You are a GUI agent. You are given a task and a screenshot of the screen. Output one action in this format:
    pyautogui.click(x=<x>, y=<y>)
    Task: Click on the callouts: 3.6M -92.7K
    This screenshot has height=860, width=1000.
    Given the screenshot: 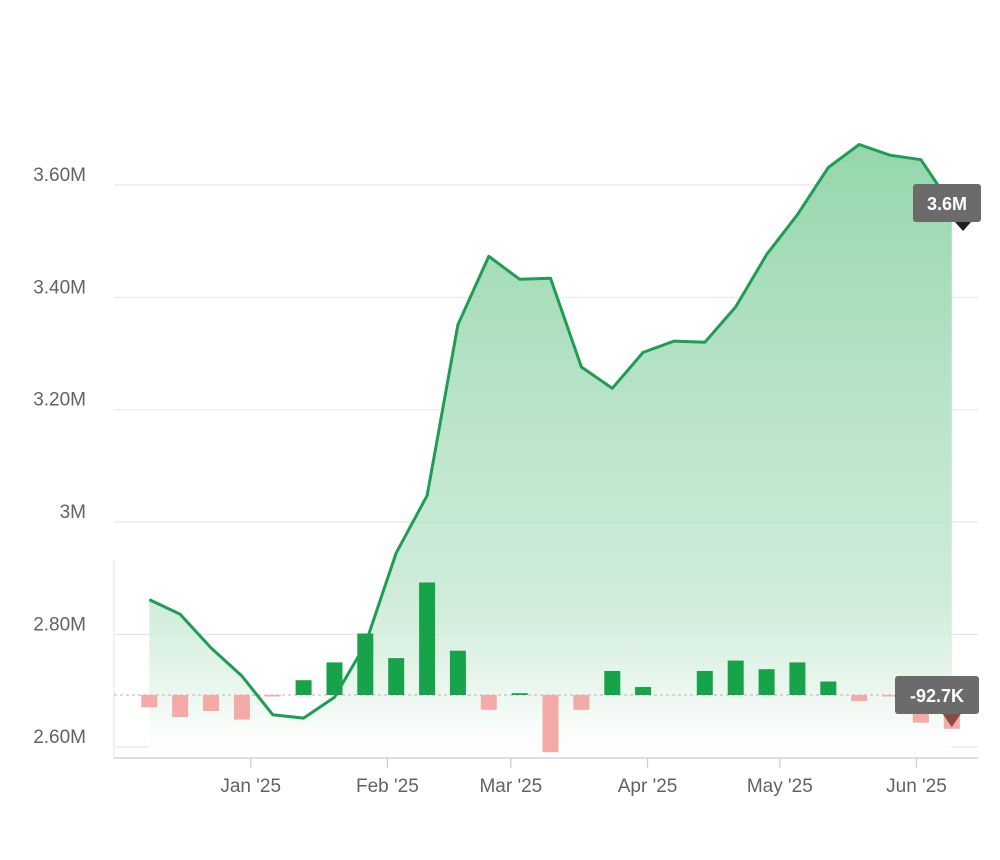 What is the action you would take?
    pyautogui.click(x=938, y=455)
    